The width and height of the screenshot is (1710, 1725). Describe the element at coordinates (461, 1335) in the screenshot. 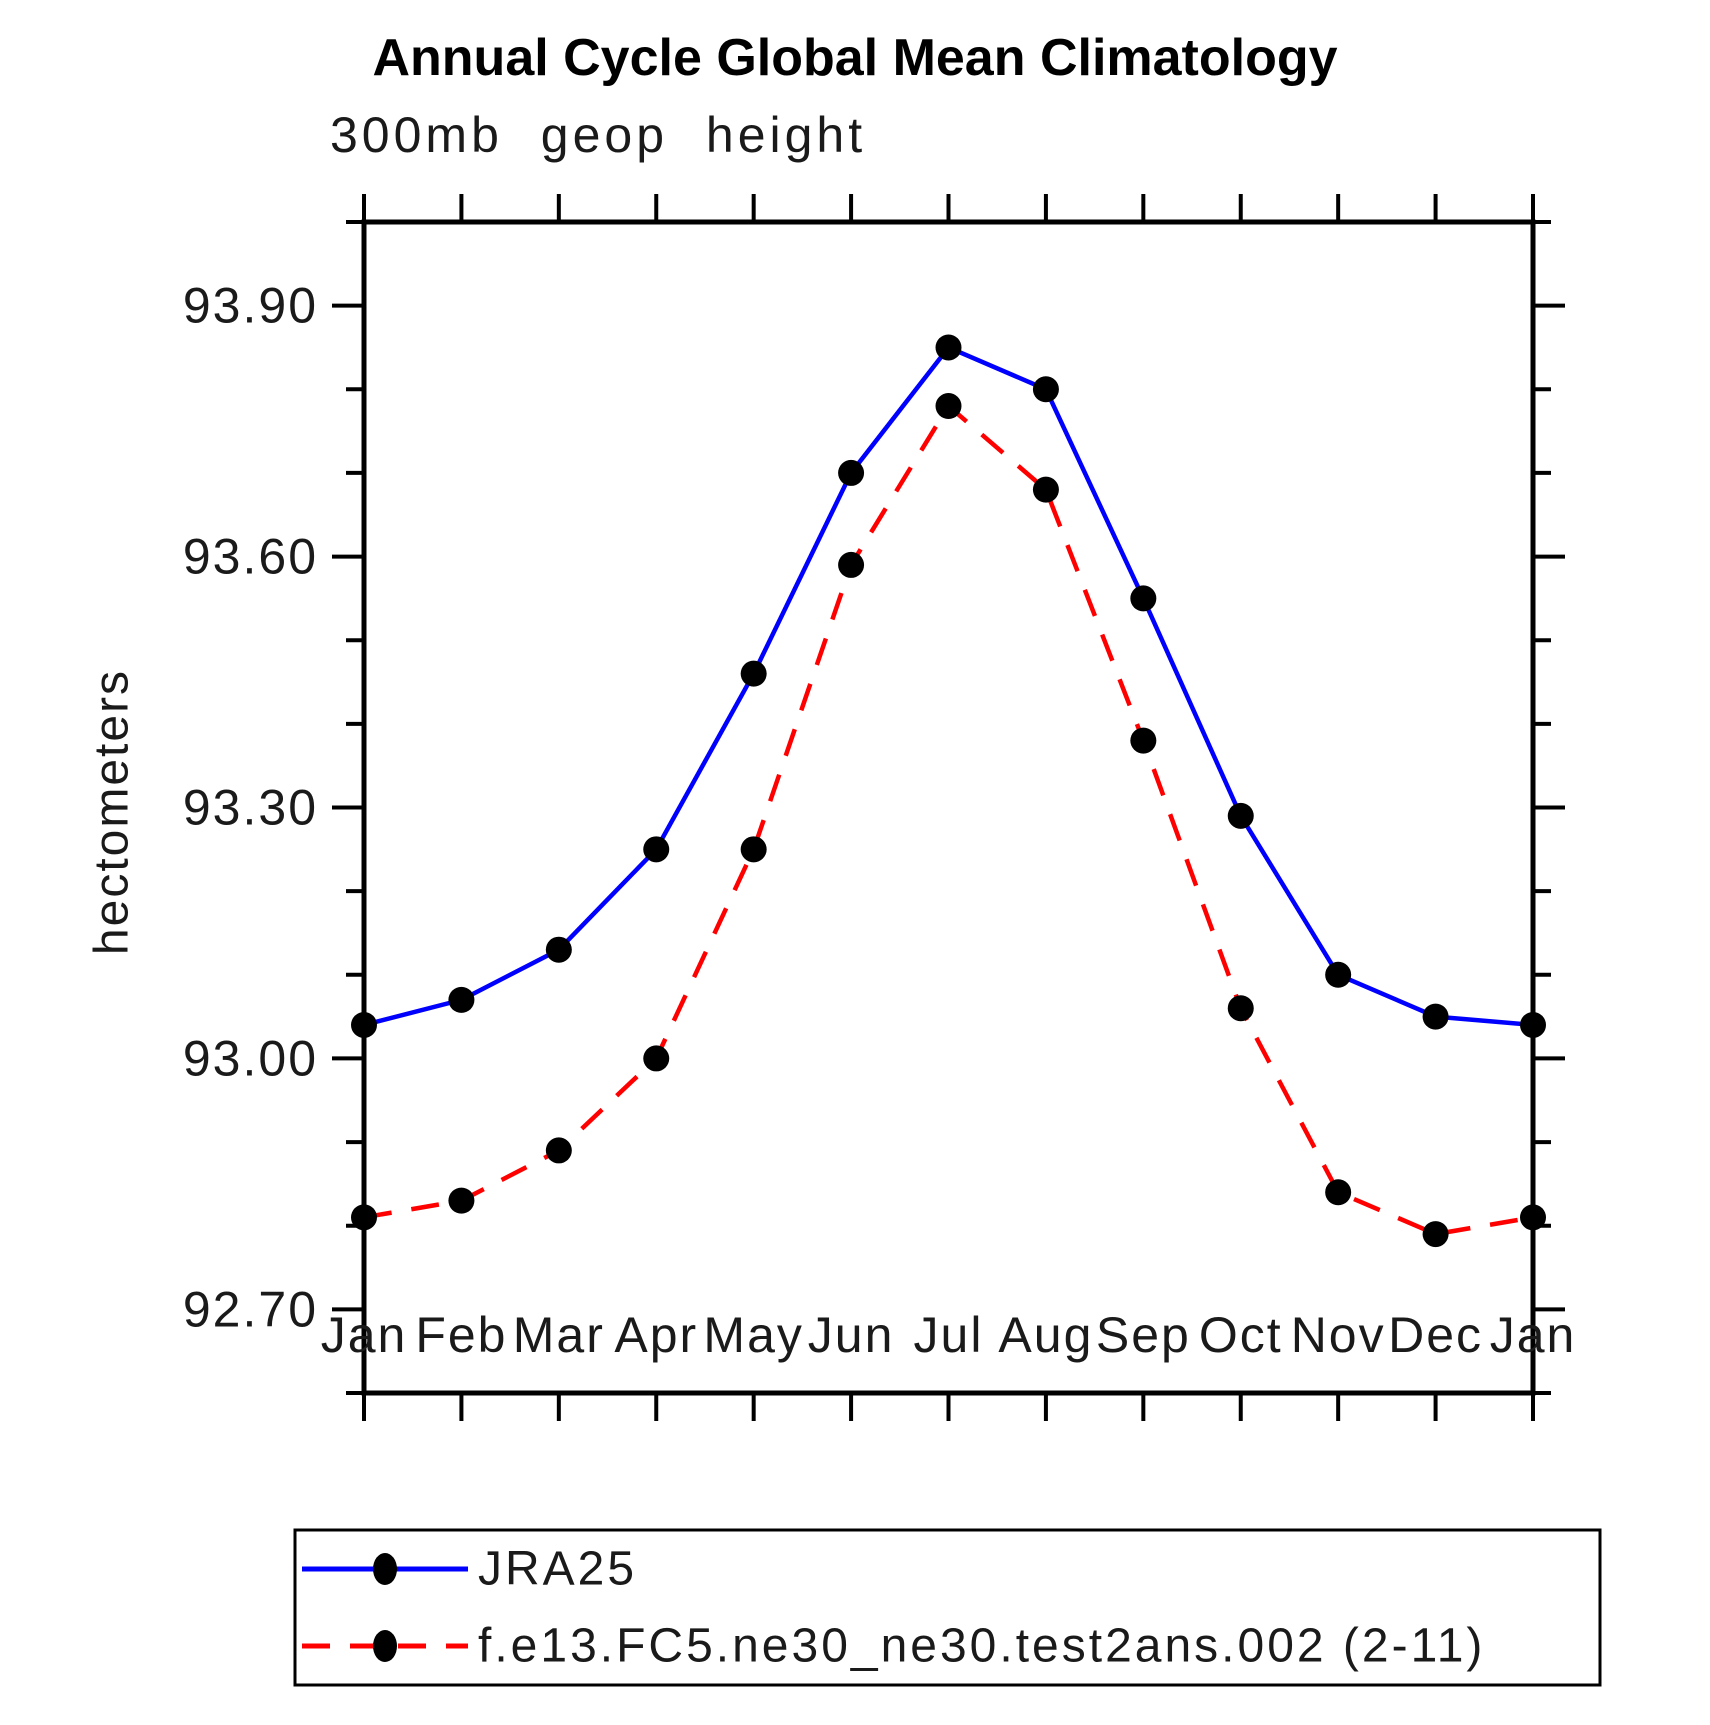

I see `x-tick-label: Feb` at that location.